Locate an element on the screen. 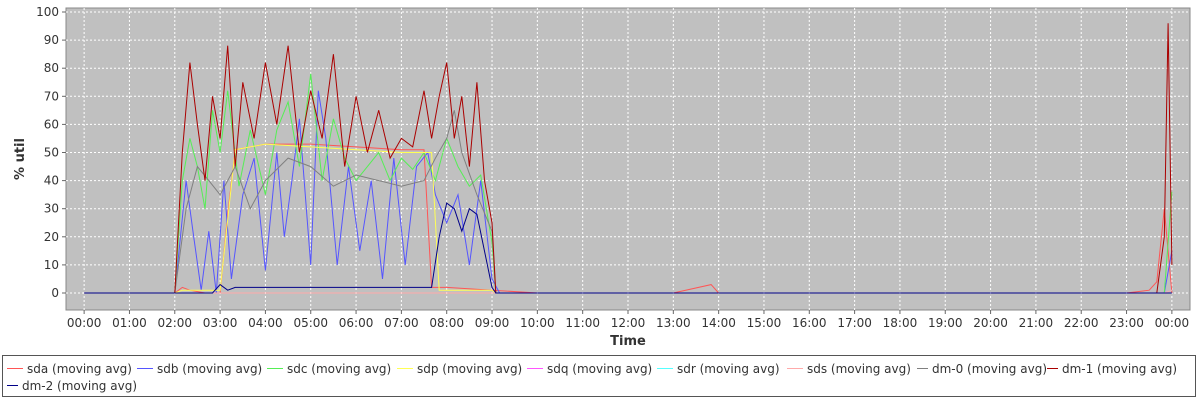  x-tick-label: 17:00 is located at coordinates (854, 323).